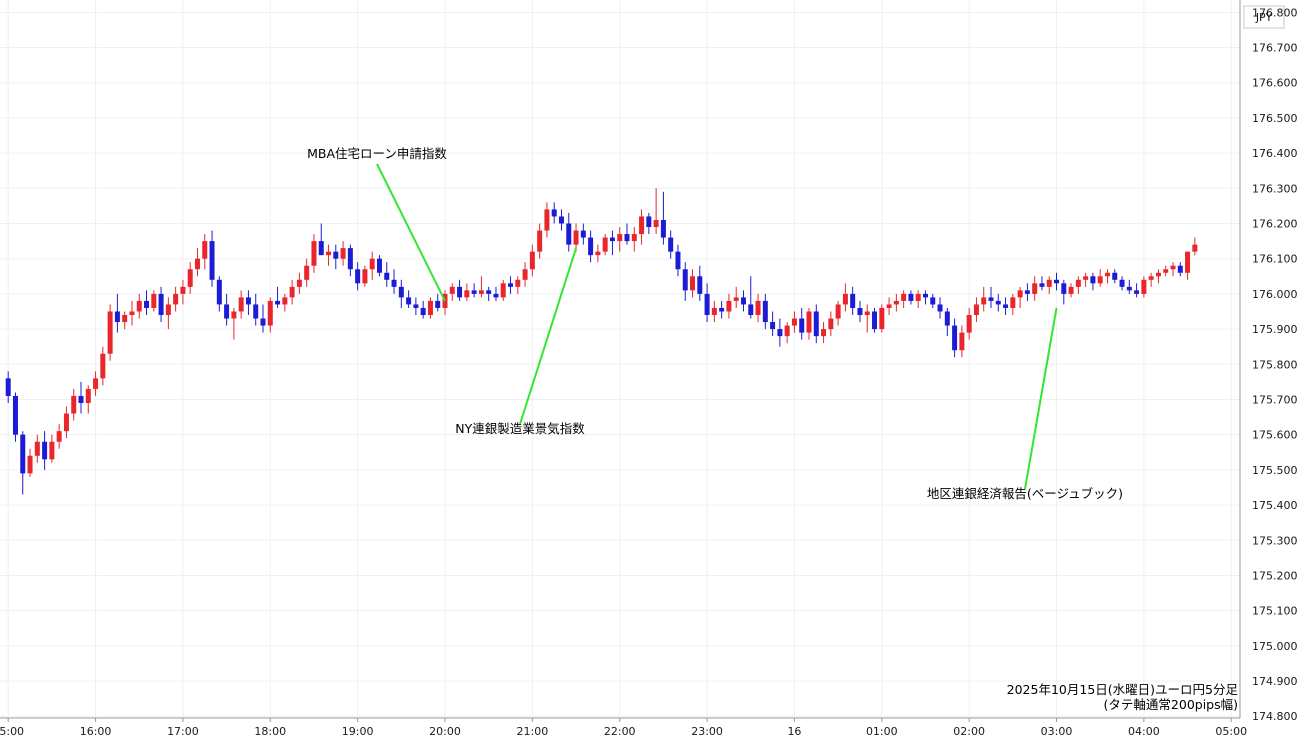 Image resolution: width=1300 pixels, height=745 pixels. What do you see at coordinates (1275, 294) in the screenshot?
I see `y-tick-label: 176.000` at bounding box center [1275, 294].